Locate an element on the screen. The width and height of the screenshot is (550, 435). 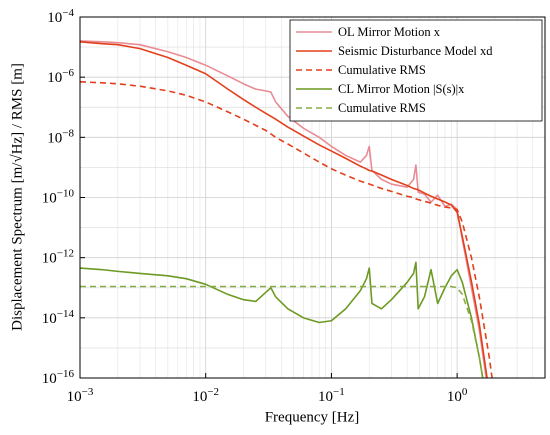
x-tick-label: 10⁰ is located at coordinates (457, 396).